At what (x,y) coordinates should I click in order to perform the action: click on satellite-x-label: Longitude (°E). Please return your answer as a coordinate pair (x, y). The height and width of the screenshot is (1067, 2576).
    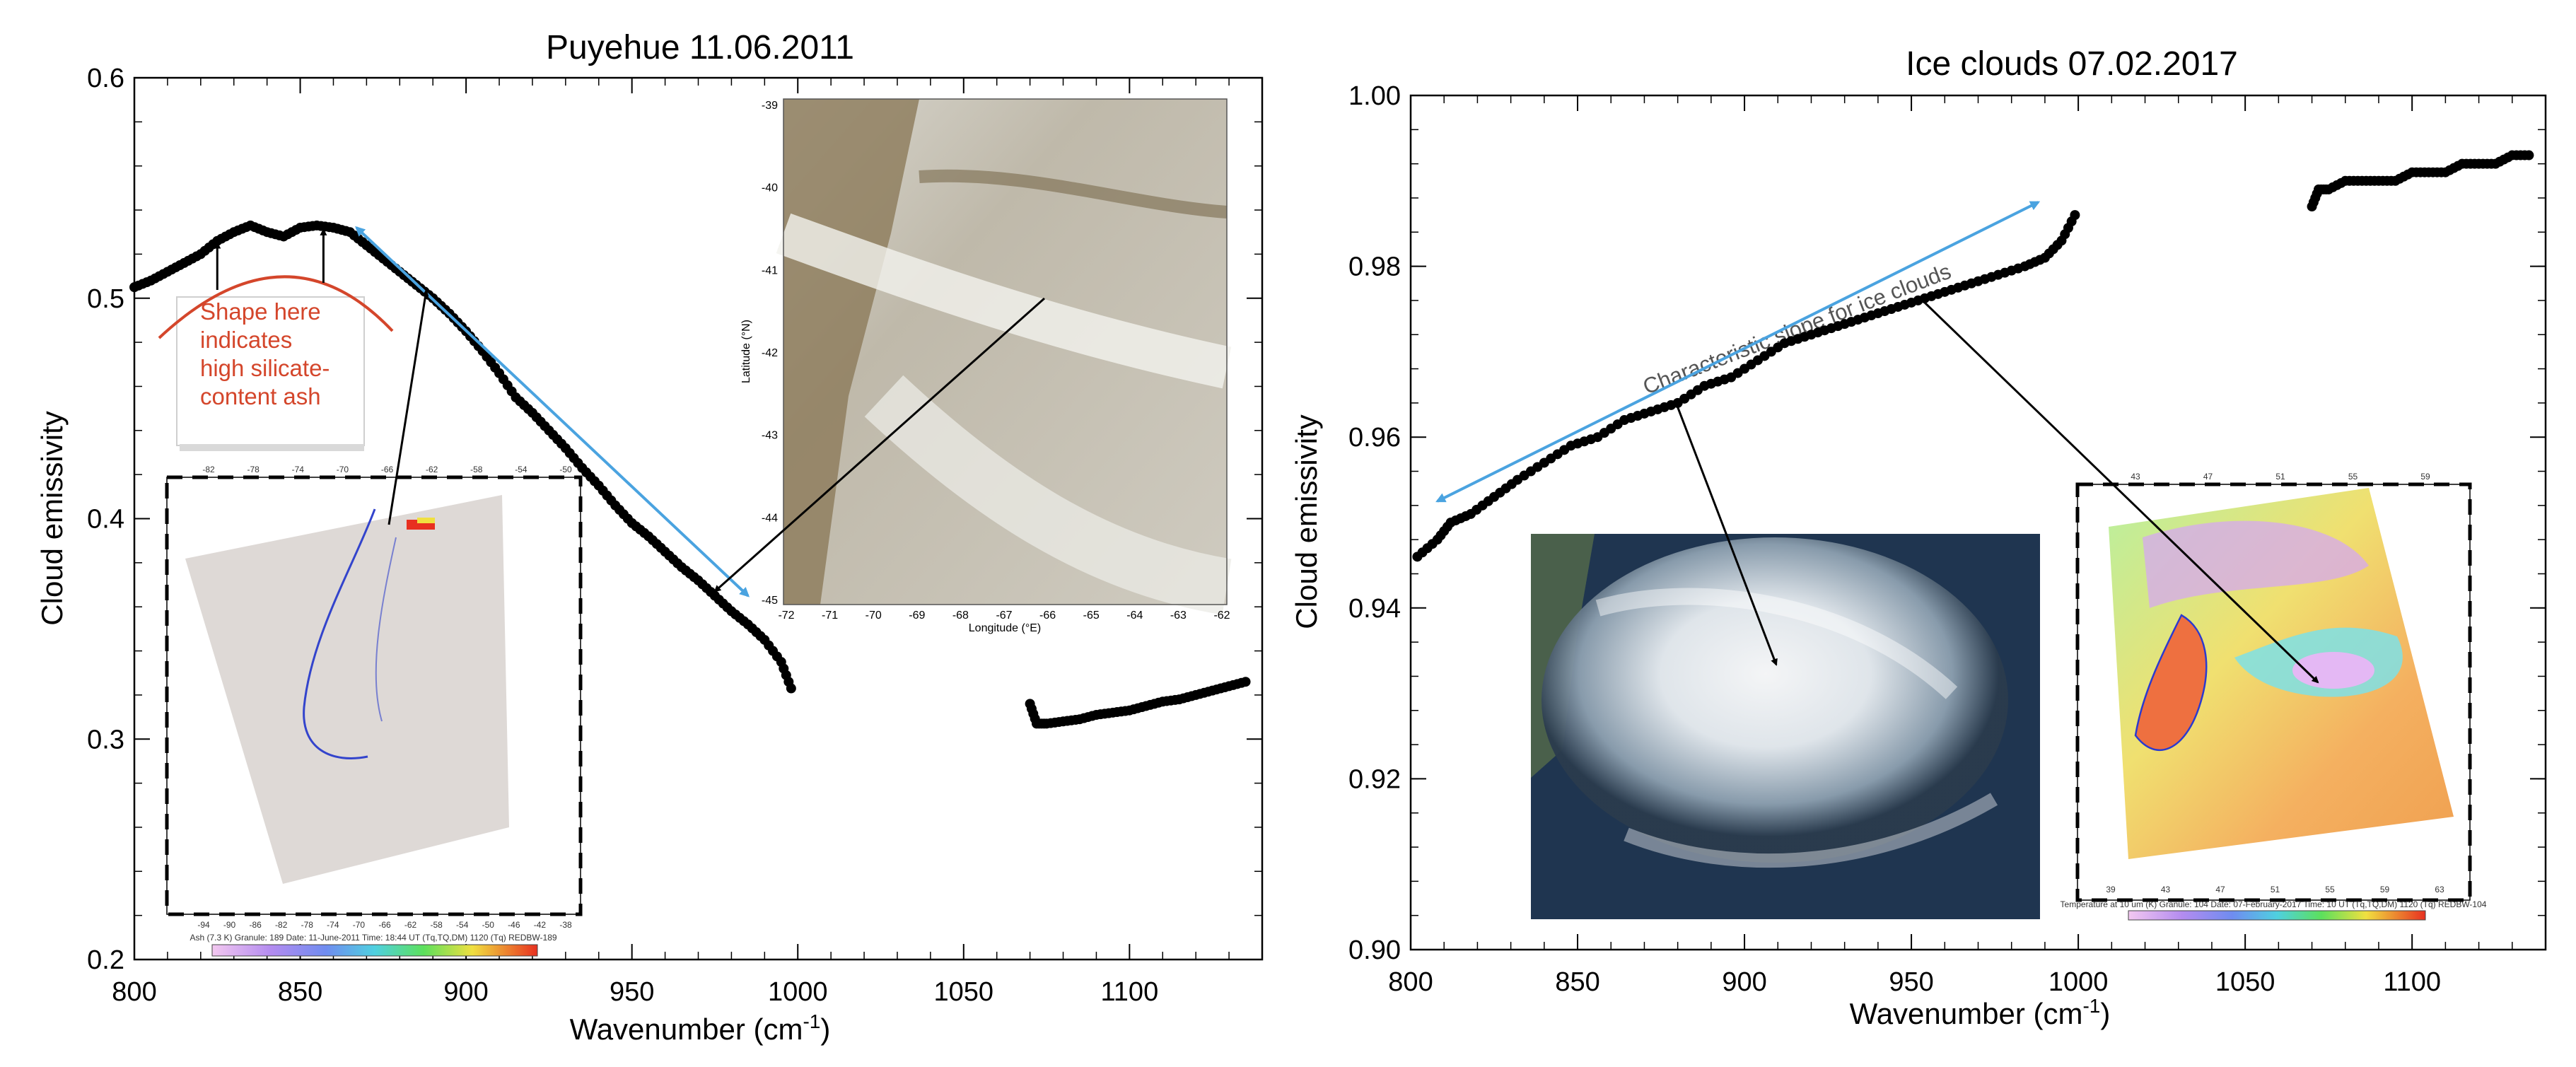
    Looking at the image, I should click on (1005, 628).